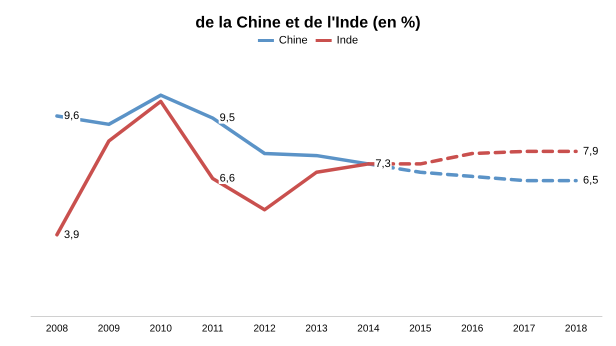 This screenshot has height=346, width=616. I want to click on data-label: 9,5, so click(227, 118).